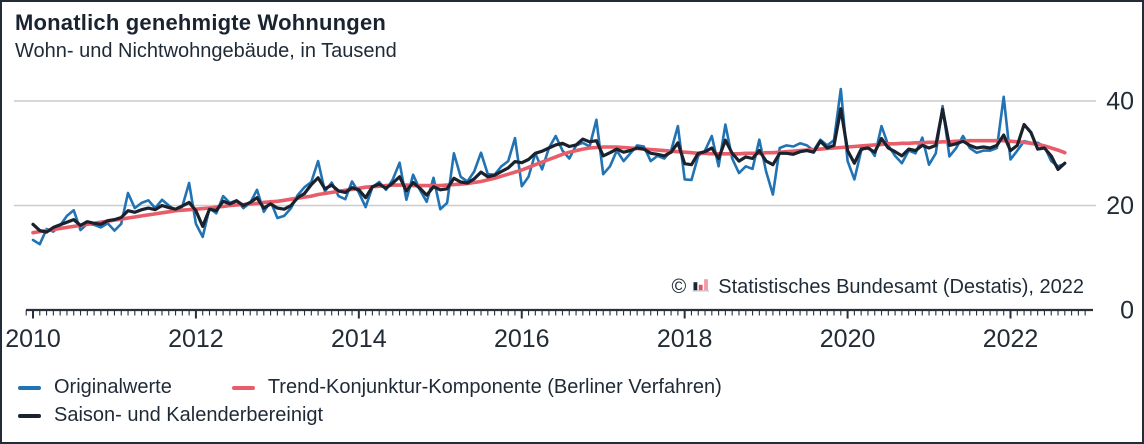 Image resolution: width=1144 pixels, height=444 pixels. Describe the element at coordinates (701, 287) in the screenshot. I see `destatis-bars-icon` at that location.